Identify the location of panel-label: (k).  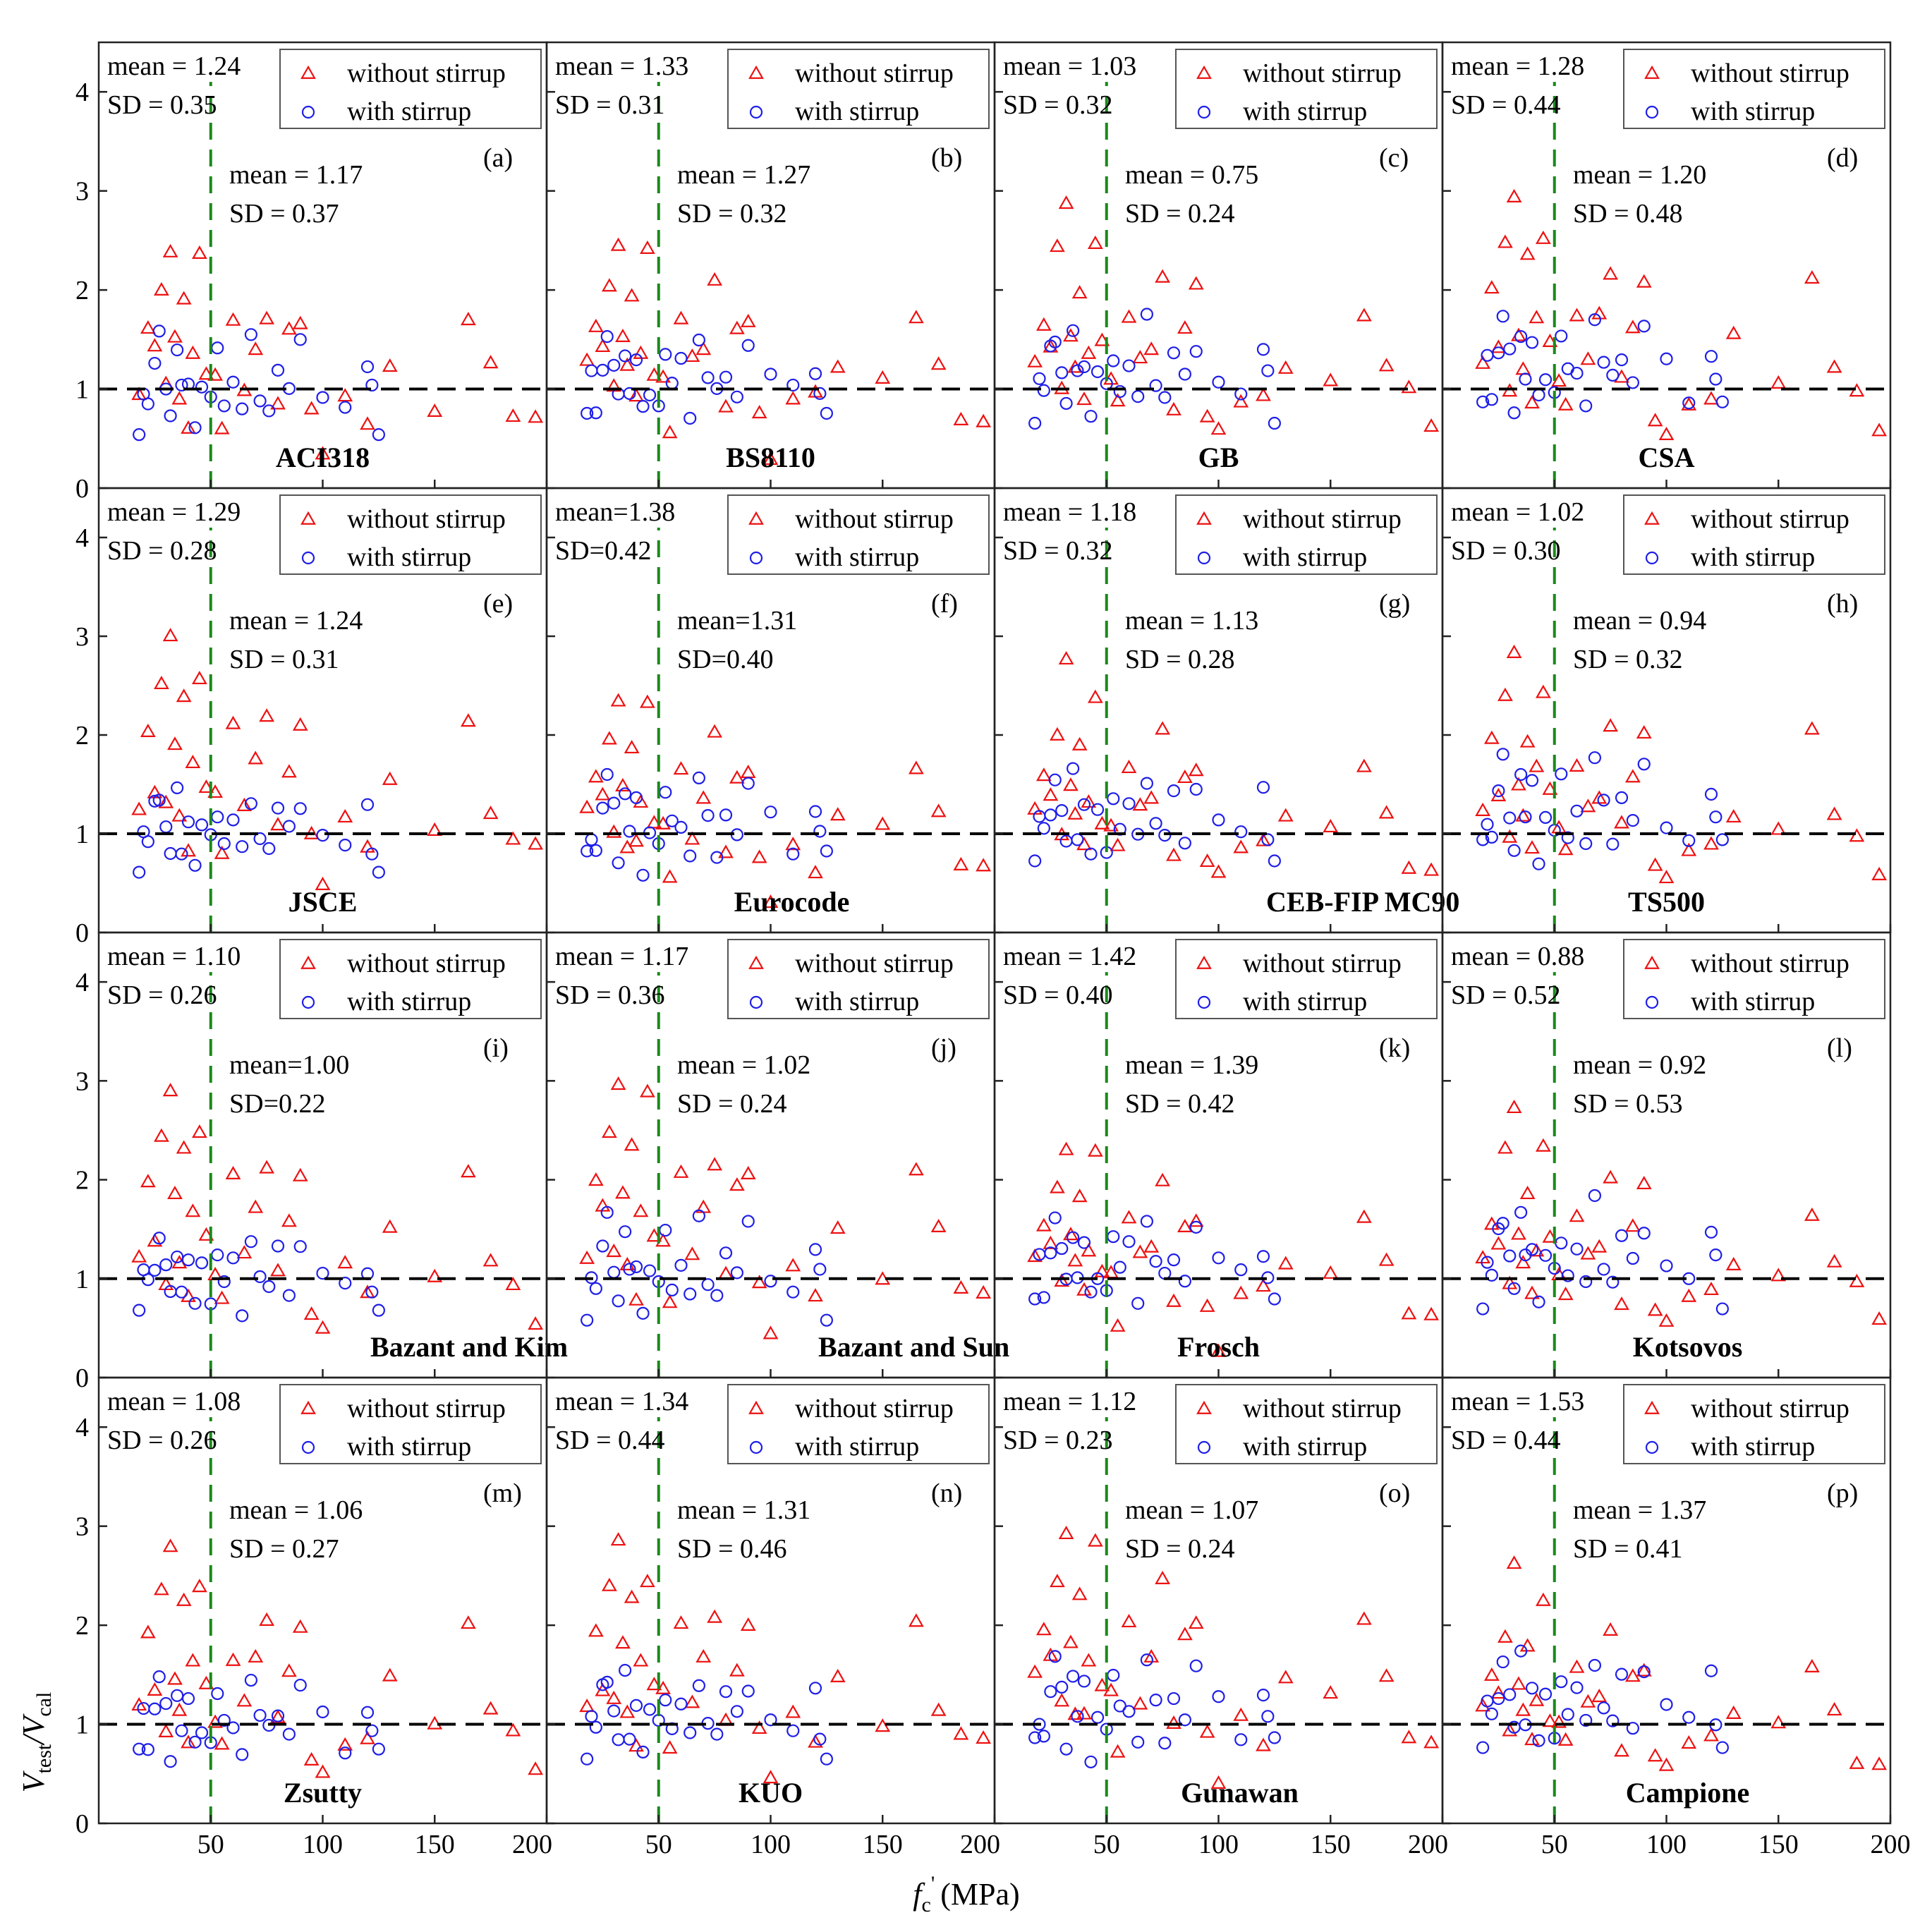
(1394, 1048).